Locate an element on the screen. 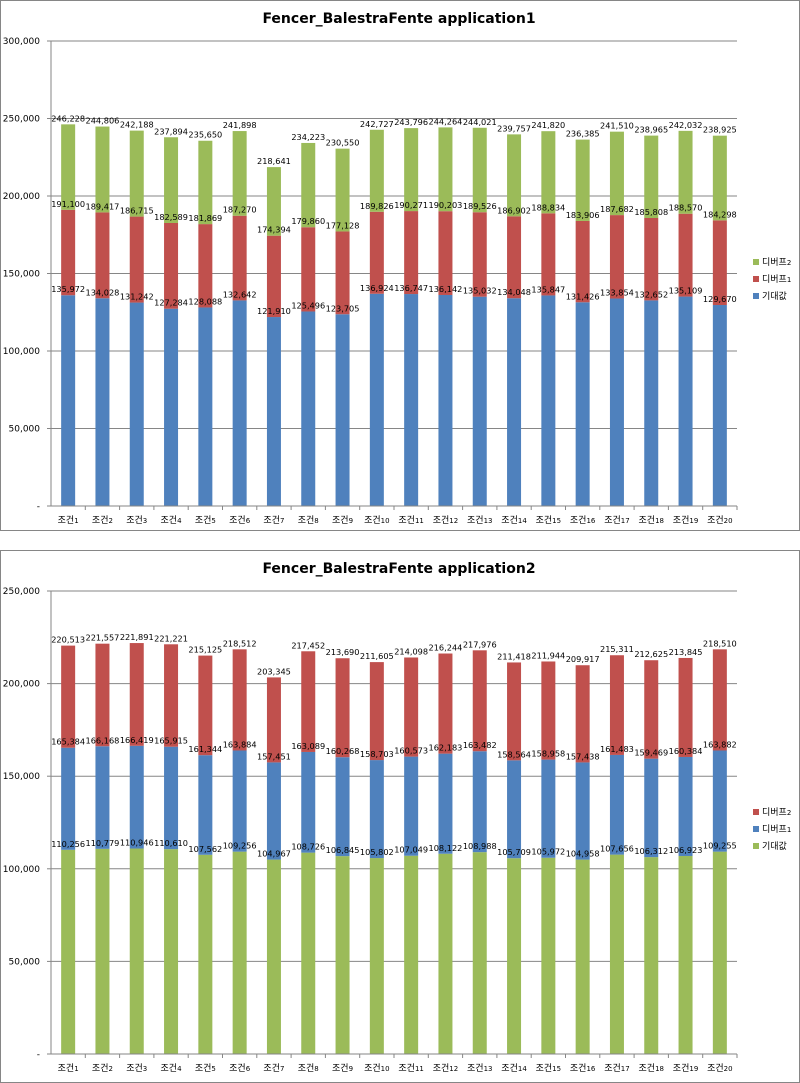 This screenshot has height=1083, width=800. x-tick-label: 조건20 is located at coordinates (719, 1068).